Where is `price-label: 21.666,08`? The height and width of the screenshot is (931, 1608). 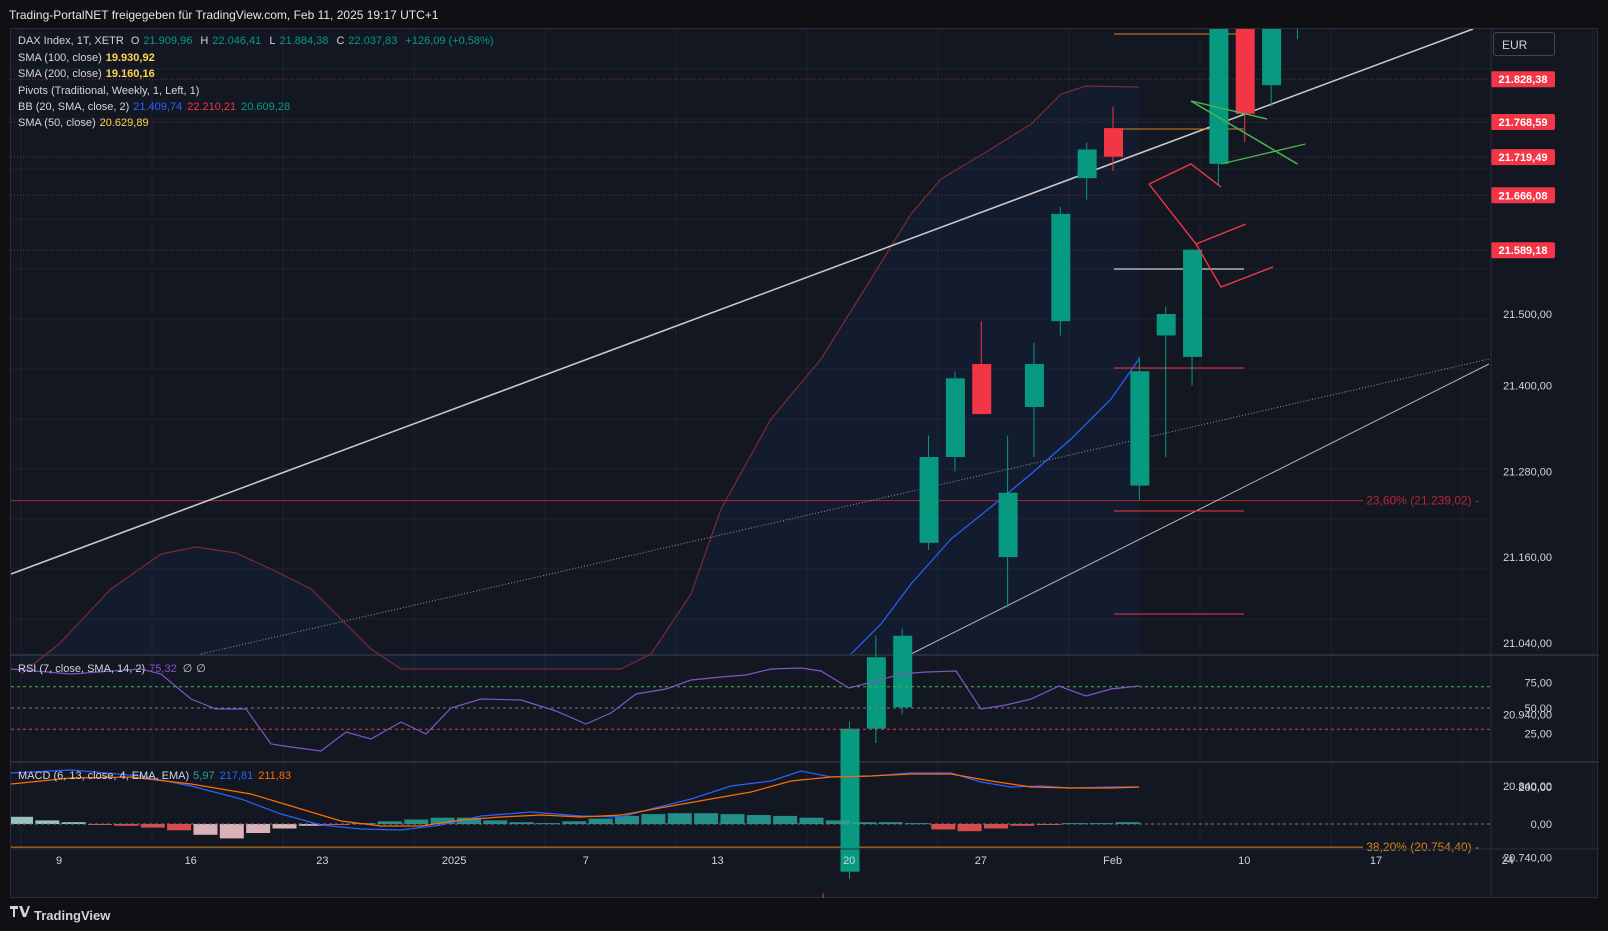
price-label: 21.666,08 is located at coordinates (1523, 195).